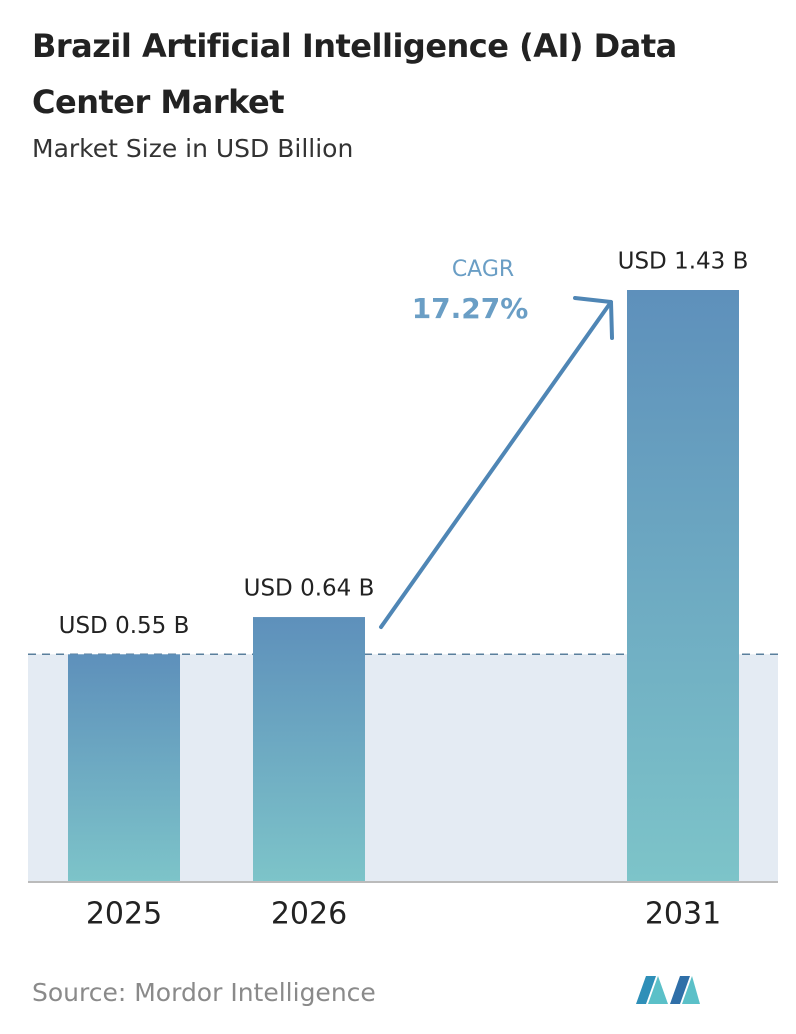 Image resolution: width=796 pixels, height=1034 pixels. I want to click on cagr-arrowhead, so click(593, 318).